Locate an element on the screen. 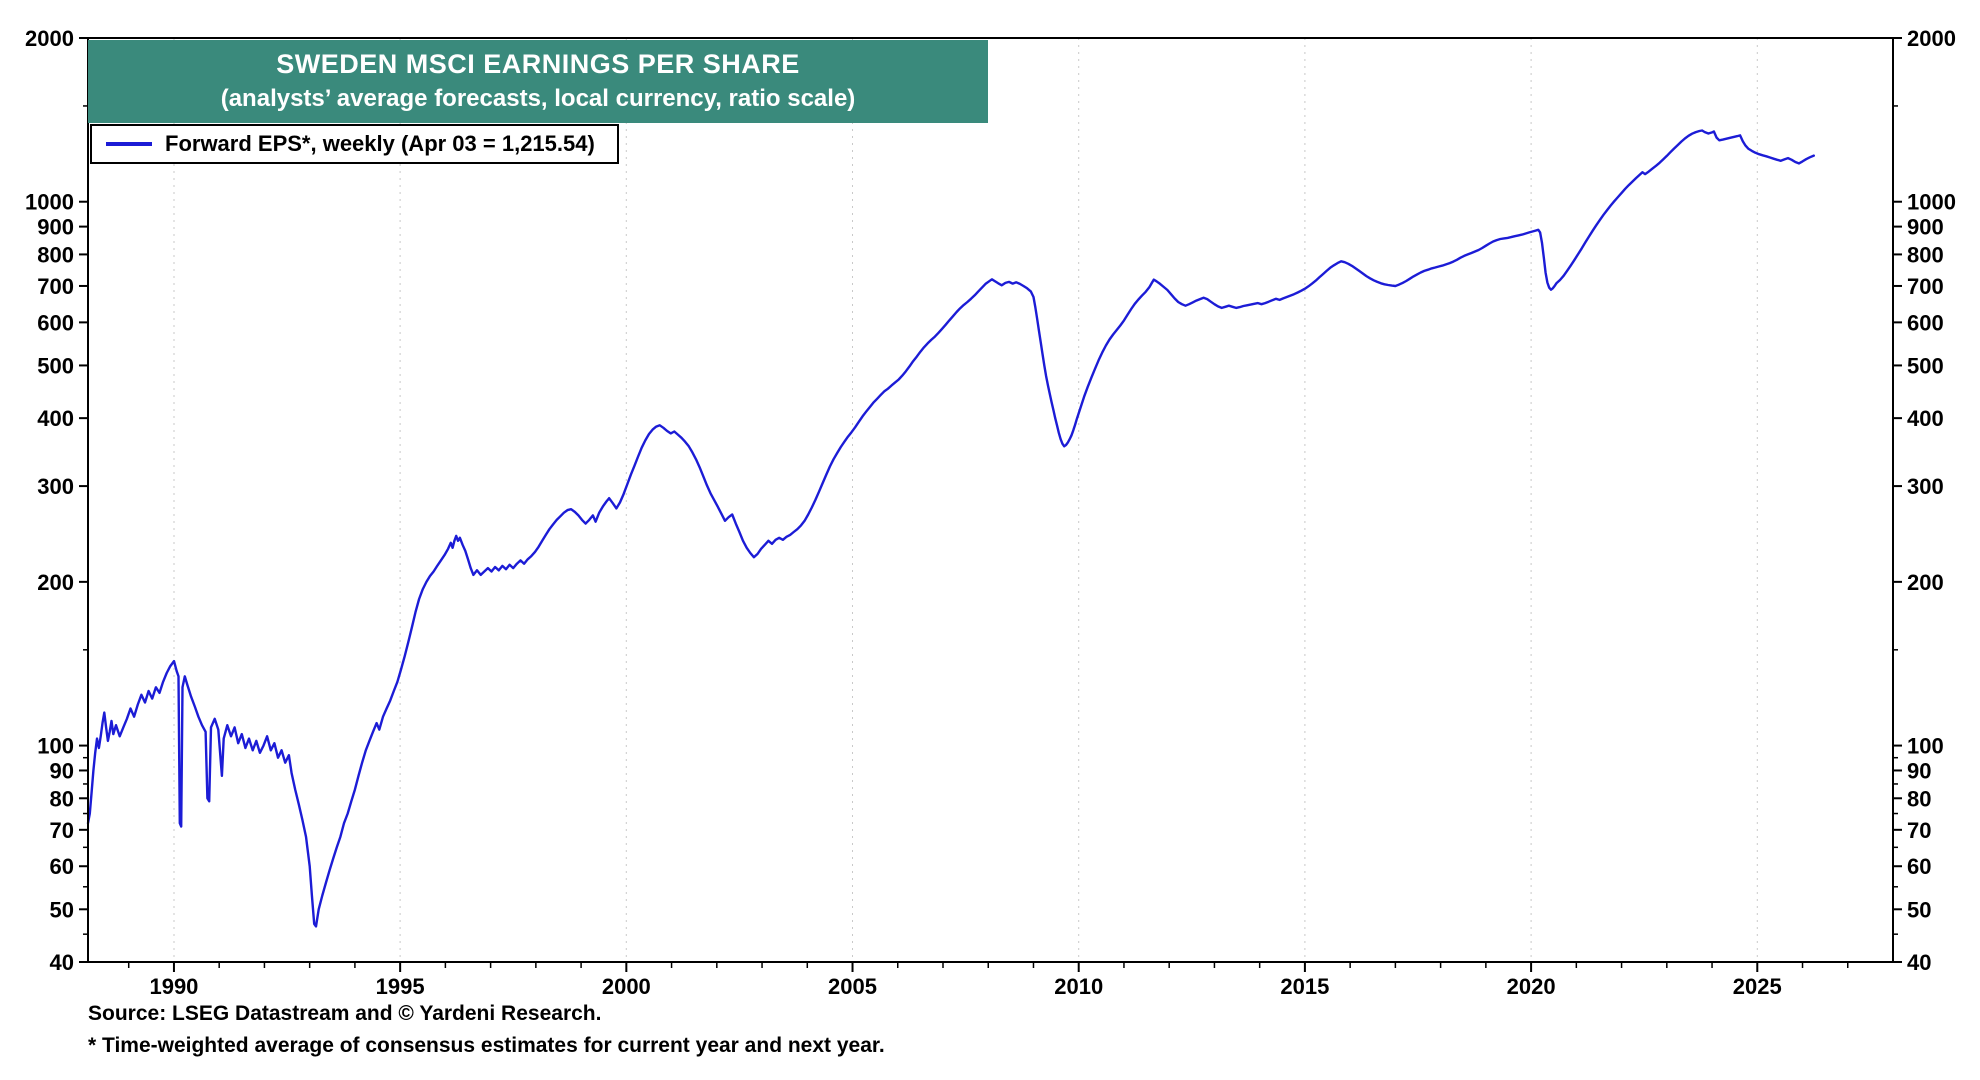 This screenshot has height=1080, width=1980. y-axis-label-left: 500 is located at coordinates (55, 365).